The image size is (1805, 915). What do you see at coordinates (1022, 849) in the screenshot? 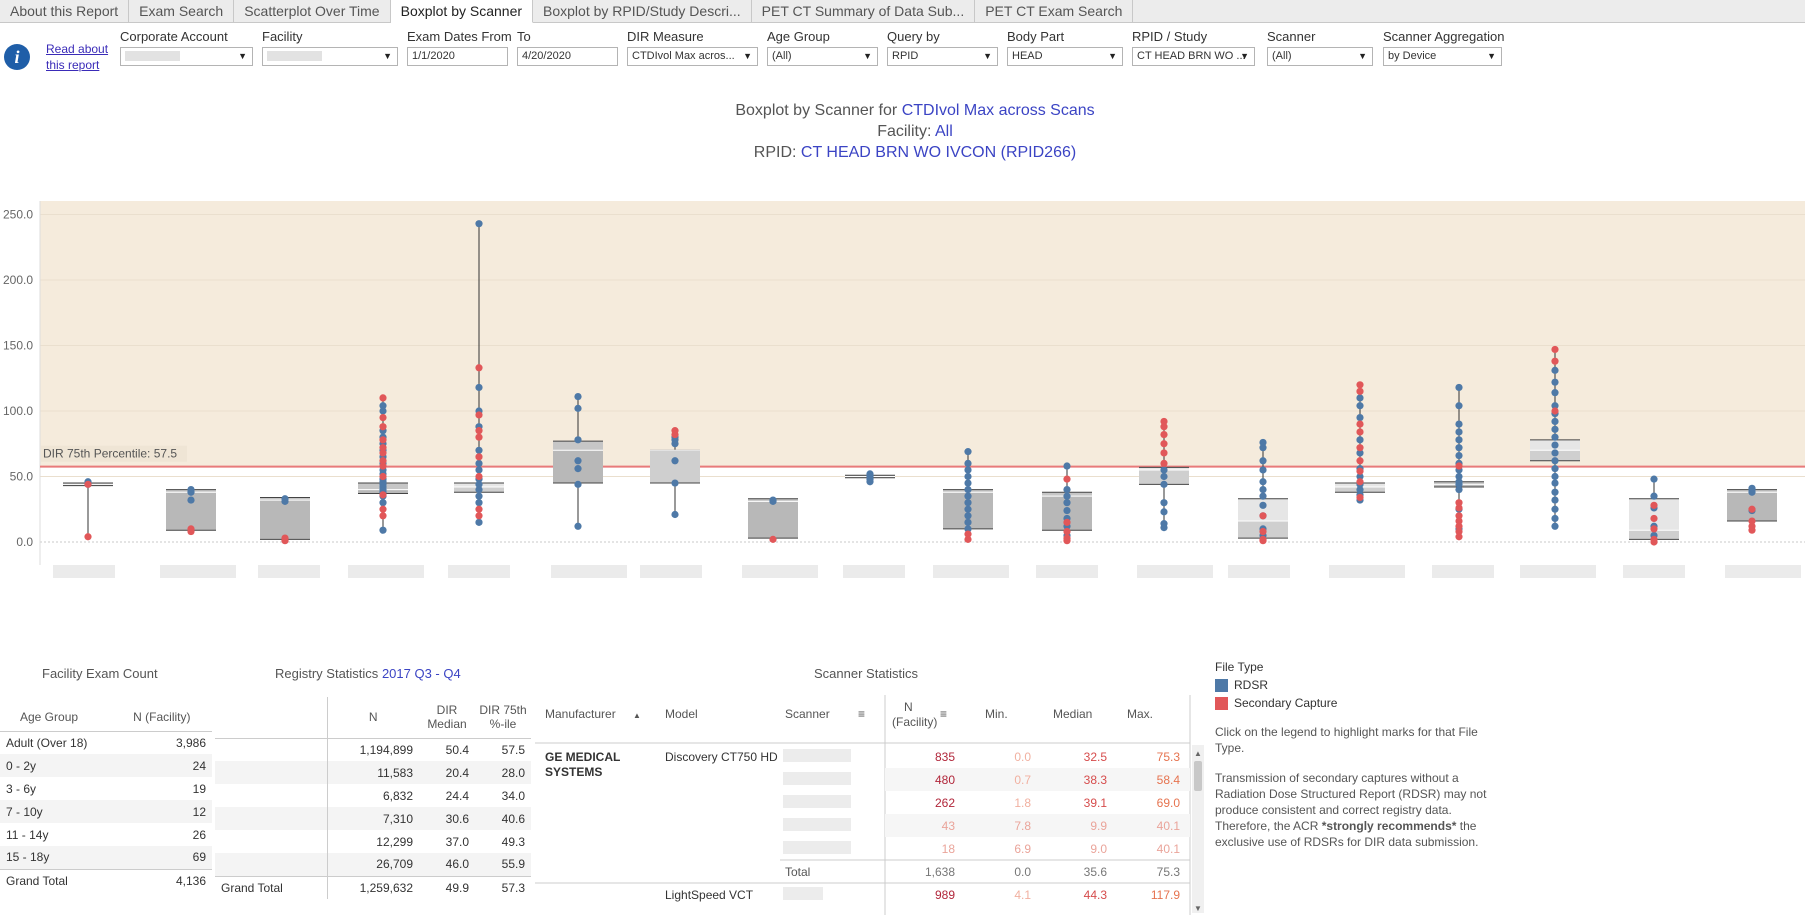
I see `stat-cell: 6.9` at bounding box center [1022, 849].